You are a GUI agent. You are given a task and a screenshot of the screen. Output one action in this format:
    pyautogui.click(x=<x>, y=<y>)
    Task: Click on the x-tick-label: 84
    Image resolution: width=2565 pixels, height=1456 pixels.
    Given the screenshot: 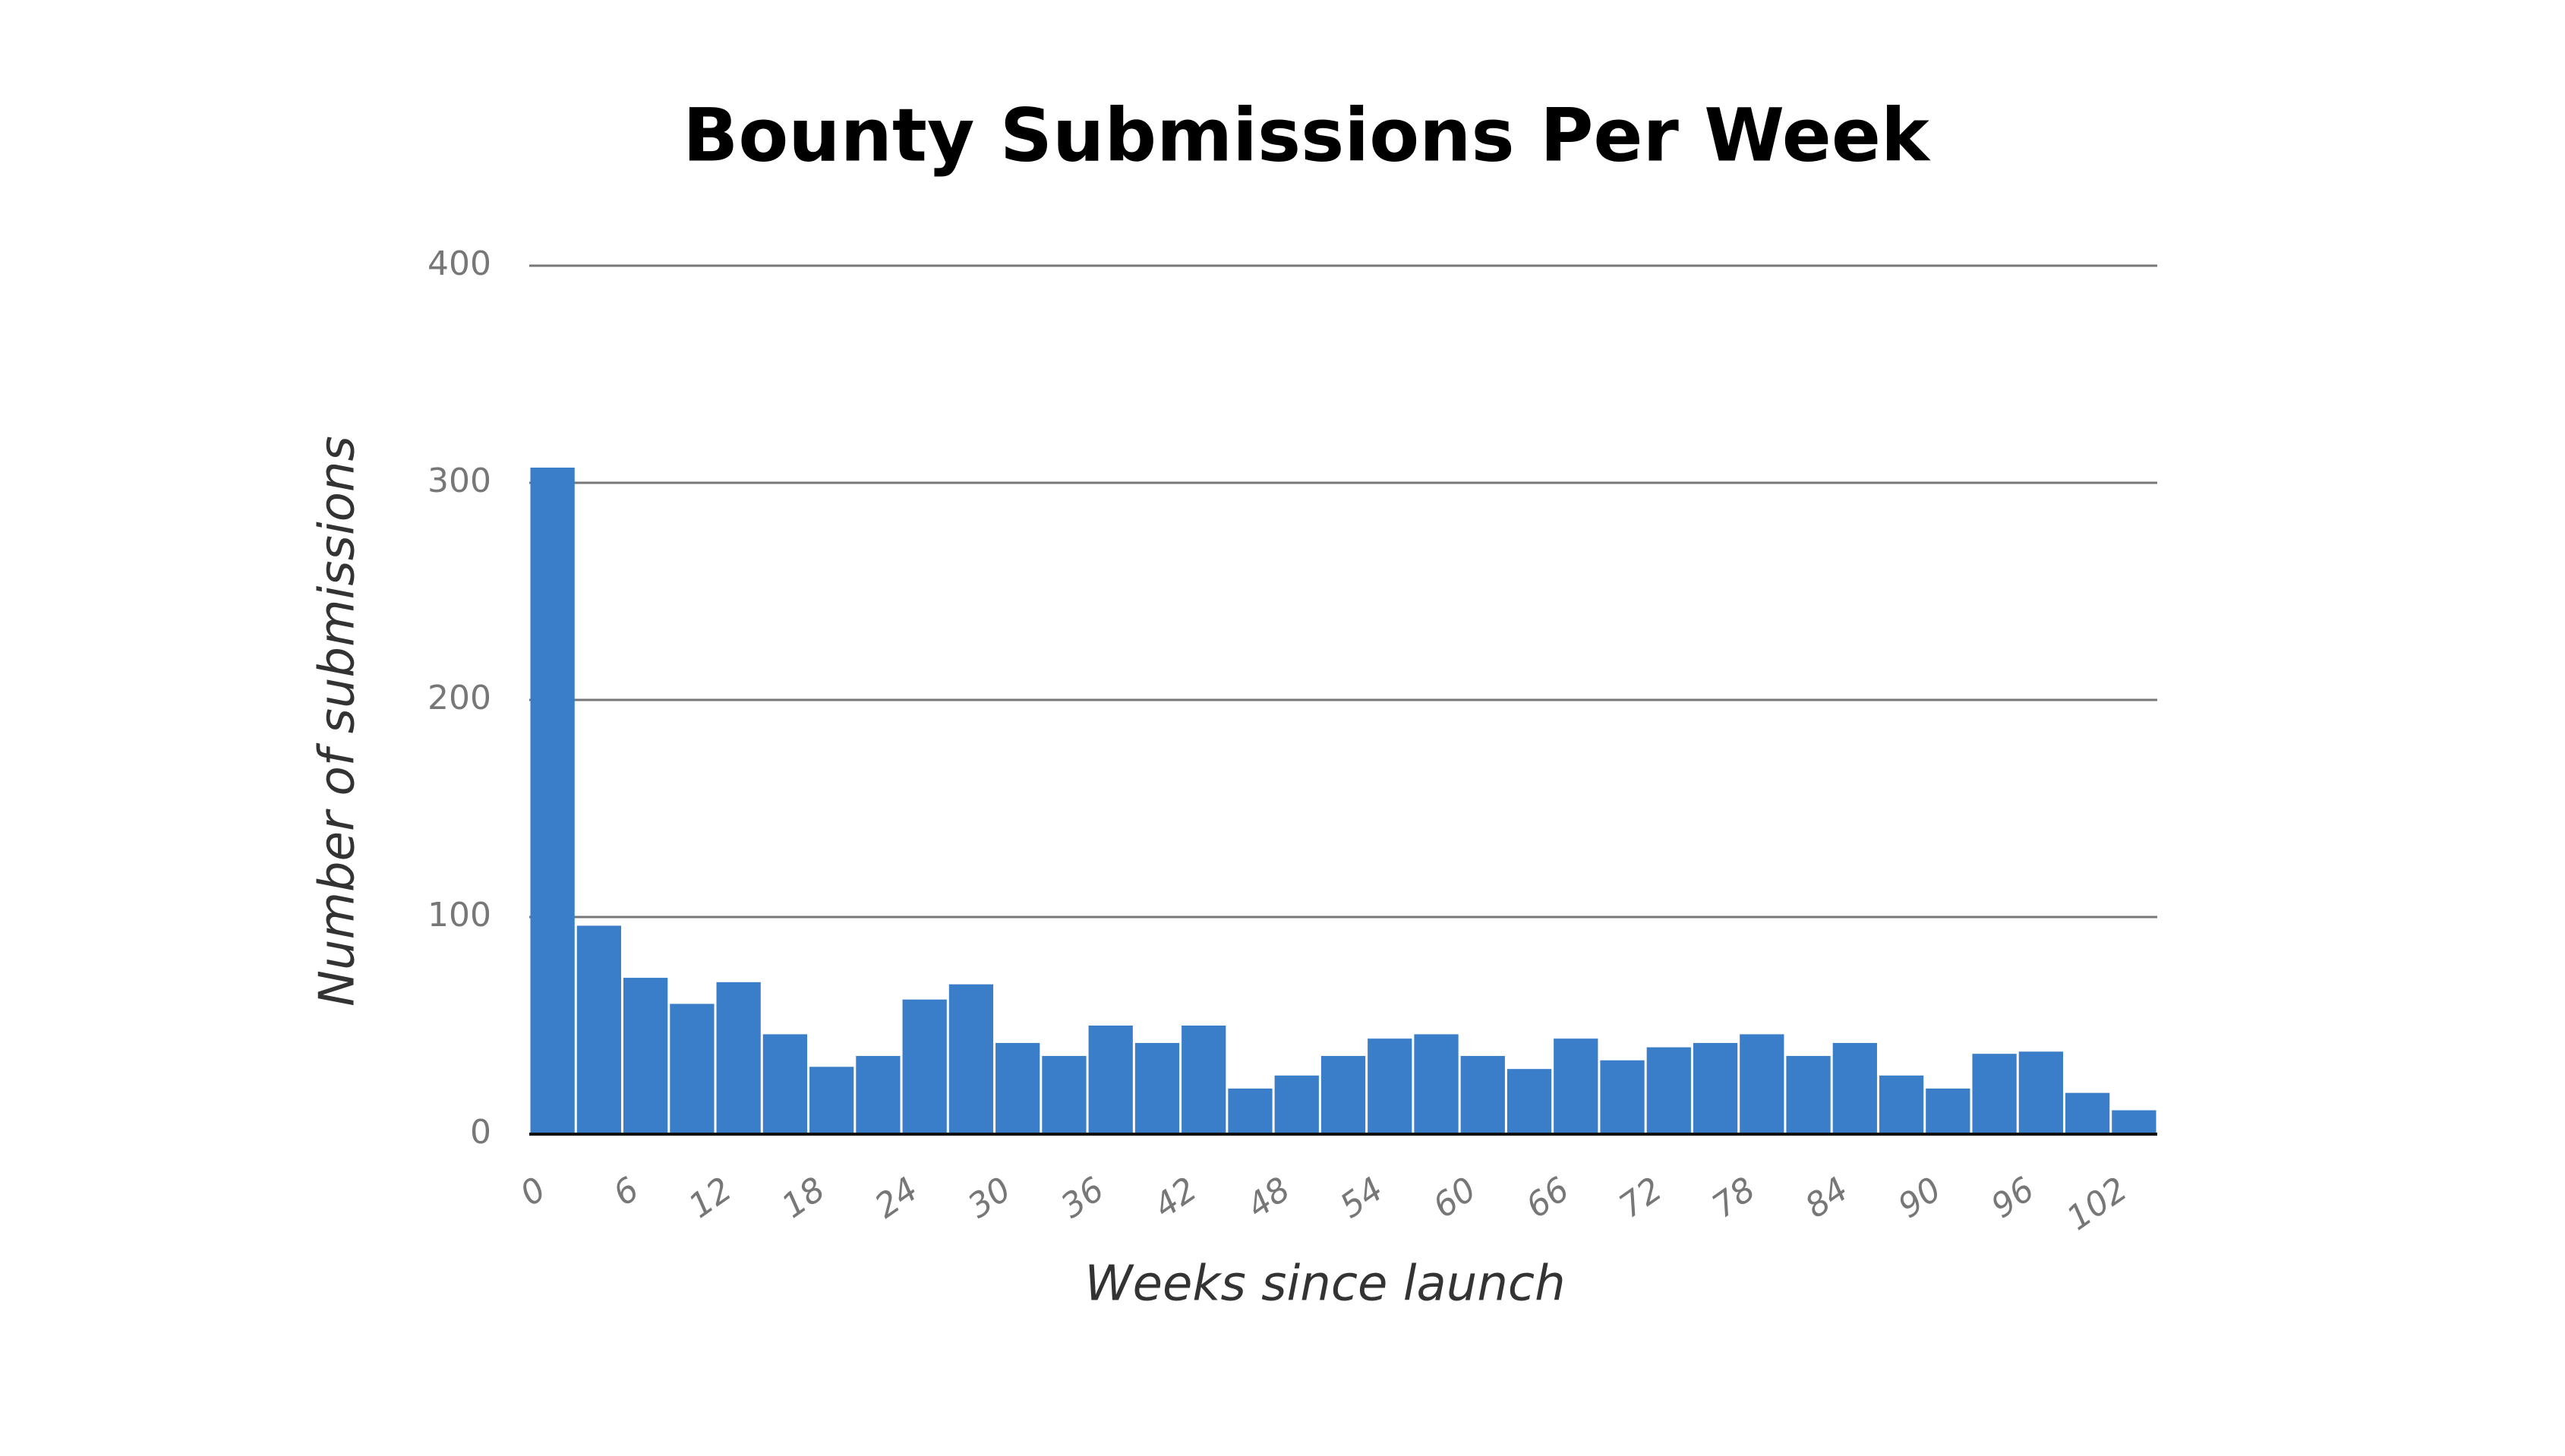 What is the action you would take?
    pyautogui.click(x=1826, y=1198)
    